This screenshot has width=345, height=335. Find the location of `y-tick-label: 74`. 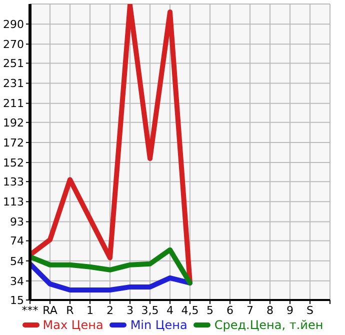

y-tick-label: 74 is located at coordinates (17, 241).